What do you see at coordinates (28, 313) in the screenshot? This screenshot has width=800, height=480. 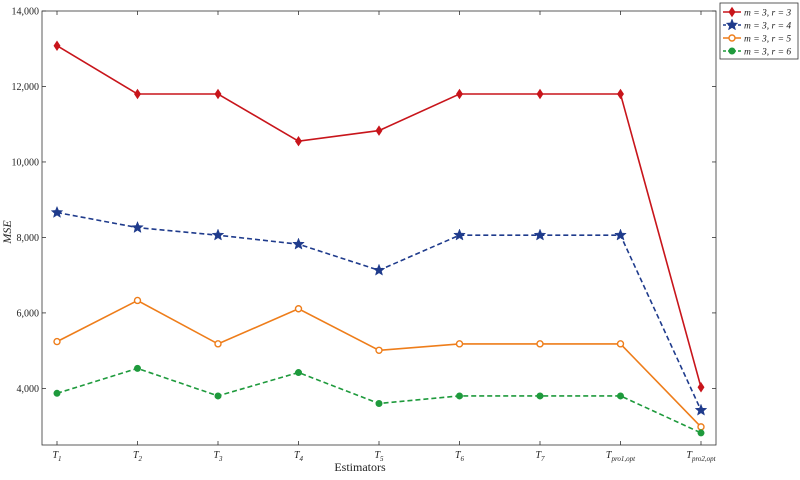 I see `y-tick-label: 6,000` at bounding box center [28, 313].